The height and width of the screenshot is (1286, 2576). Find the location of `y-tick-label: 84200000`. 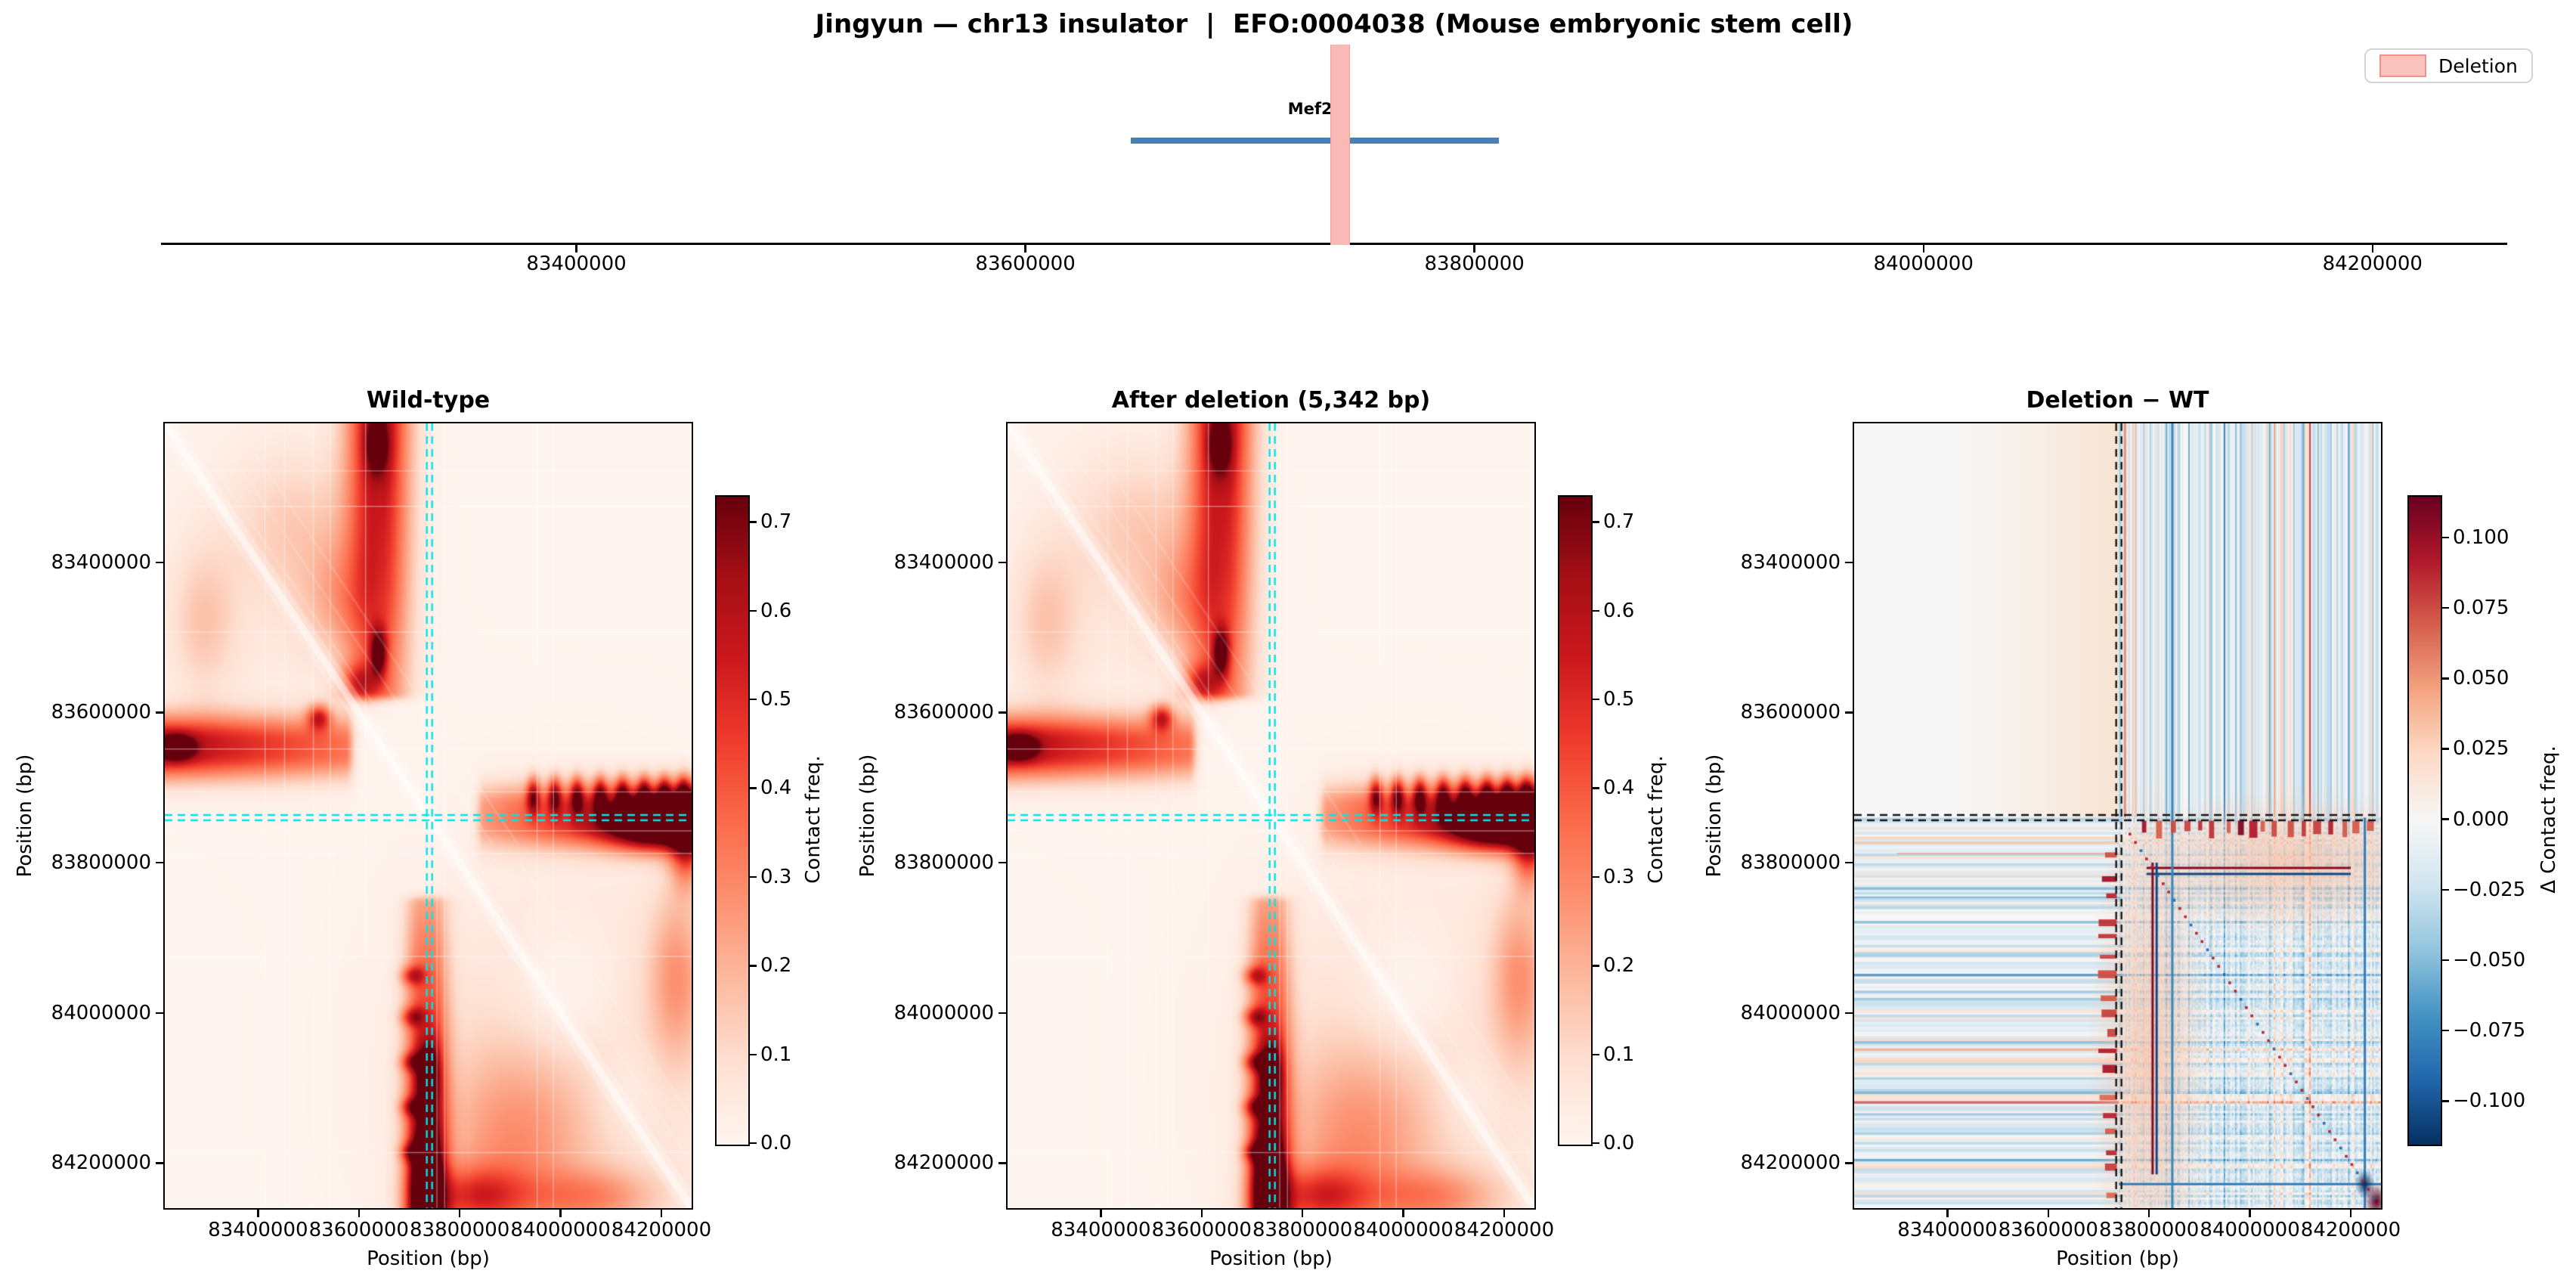

y-tick-label: 84200000 is located at coordinates (1790, 1163).